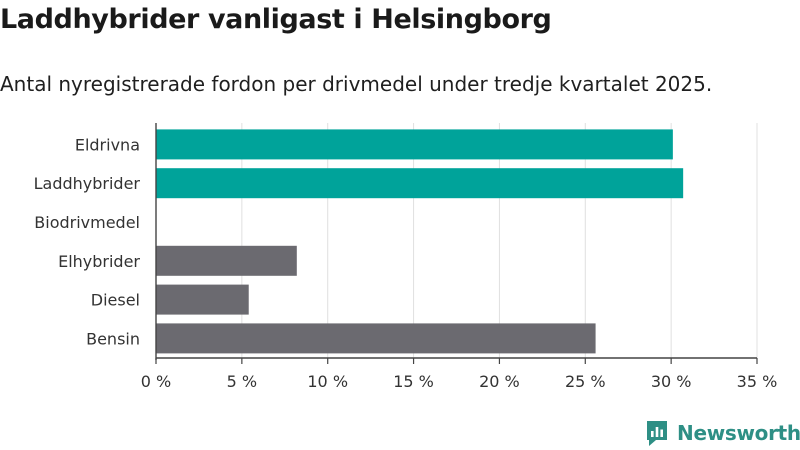  What do you see at coordinates (115, 300) in the screenshot?
I see `category-label: Diesel` at bounding box center [115, 300].